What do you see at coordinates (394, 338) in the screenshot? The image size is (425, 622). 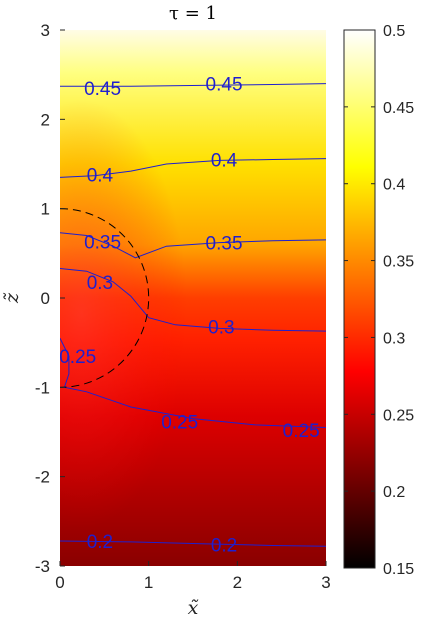 I see `colorbar-tick-label-4: 0.3` at bounding box center [394, 338].